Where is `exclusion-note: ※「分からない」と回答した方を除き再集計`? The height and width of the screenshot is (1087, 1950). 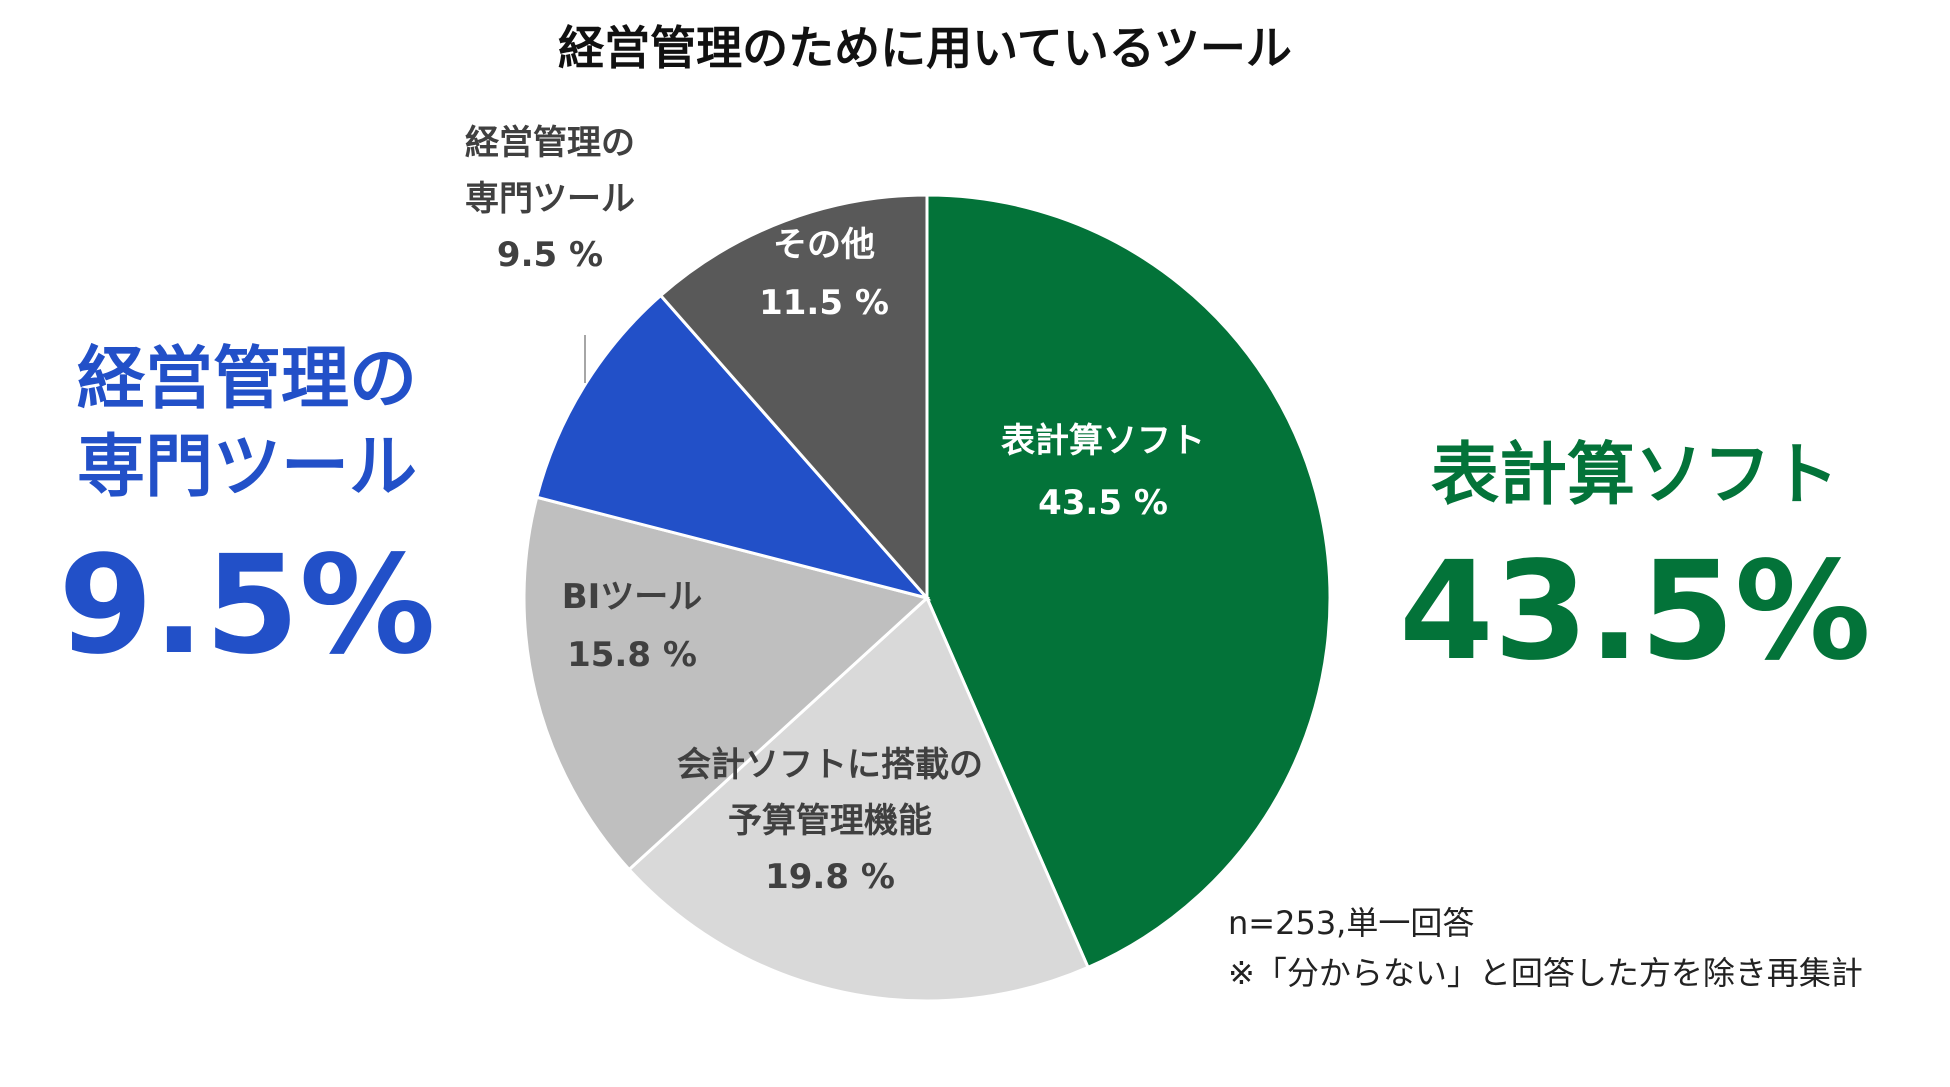 exclusion-note: ※「分からない」と回答した方を除き再集計 is located at coordinates (1545, 973).